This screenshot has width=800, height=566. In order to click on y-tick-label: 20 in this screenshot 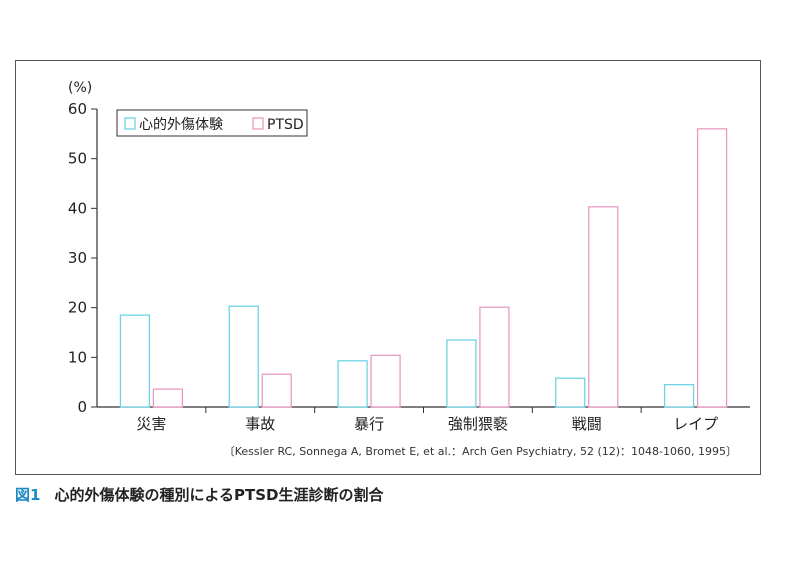, I will do `click(77, 308)`.